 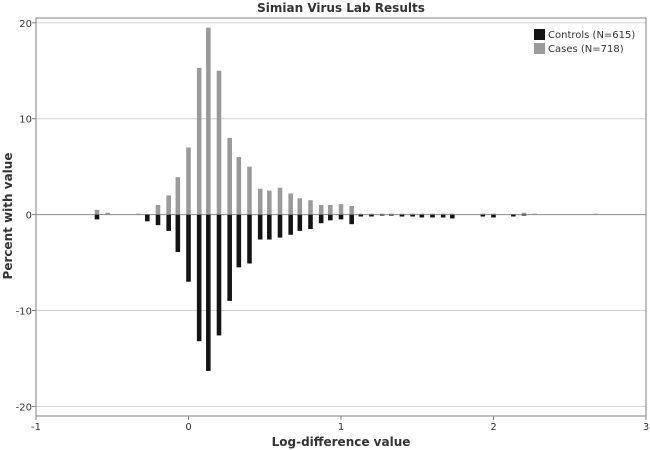 What do you see at coordinates (646, 427) in the screenshot?
I see `x-tick-label: 3` at bounding box center [646, 427].